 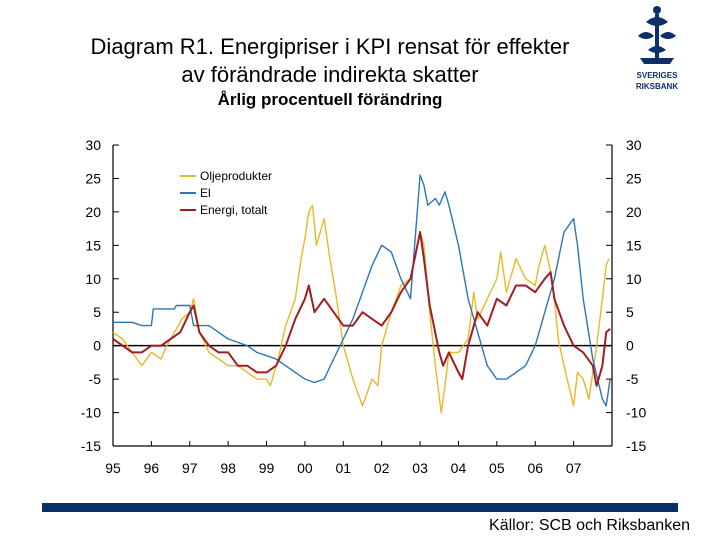 I want to click on x-tick-label: 06, so click(x=535, y=468).